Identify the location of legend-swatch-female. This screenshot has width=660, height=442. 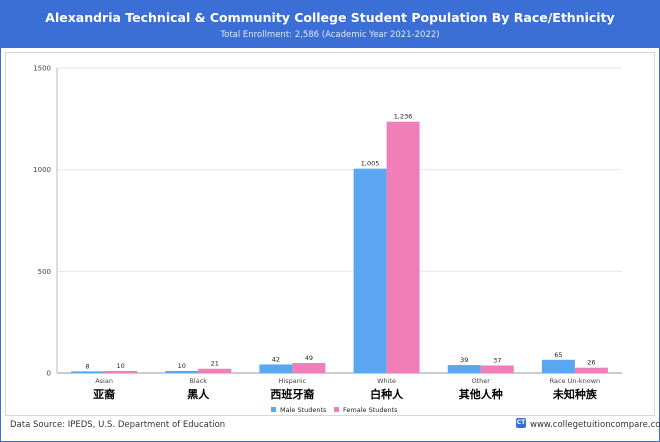
(336, 409).